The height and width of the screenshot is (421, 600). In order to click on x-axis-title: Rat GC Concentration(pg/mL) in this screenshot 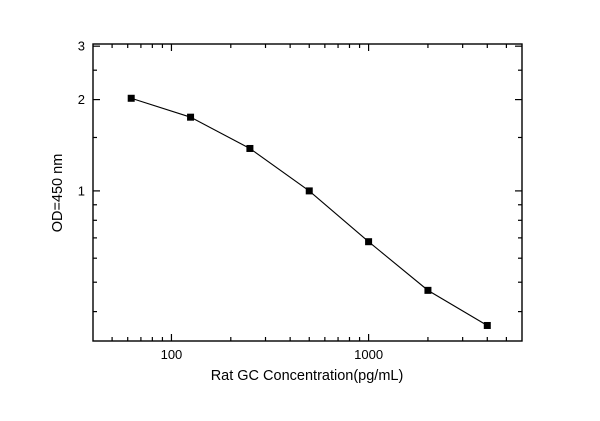, I will do `click(307, 376)`.